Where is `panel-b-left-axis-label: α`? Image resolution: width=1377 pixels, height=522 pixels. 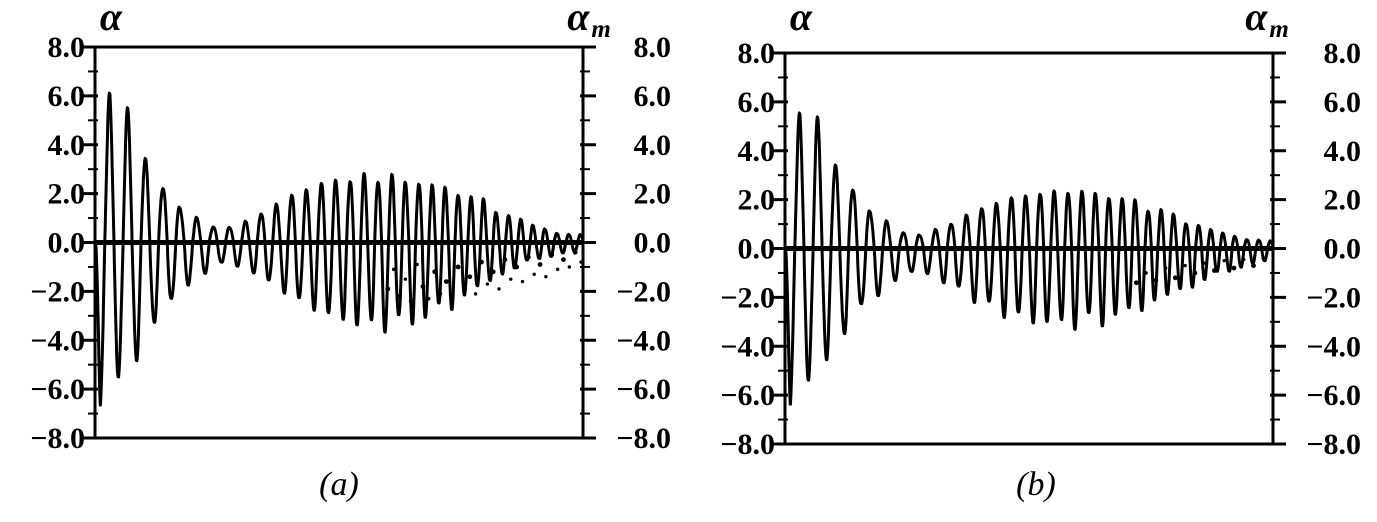 panel-b-left-axis-label: α is located at coordinates (801, 18).